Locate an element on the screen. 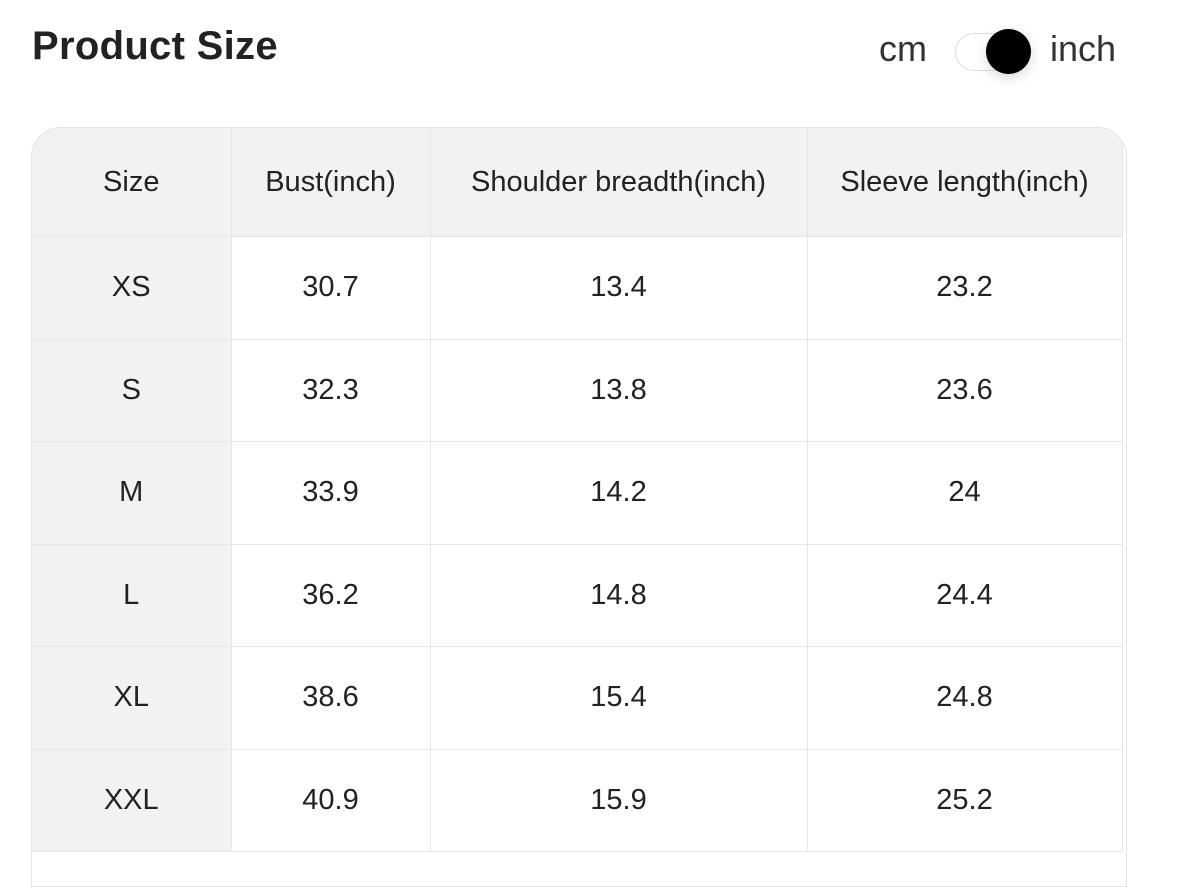 This screenshot has width=1179, height=887. measurement-cell: 33.9 is located at coordinates (331, 493).